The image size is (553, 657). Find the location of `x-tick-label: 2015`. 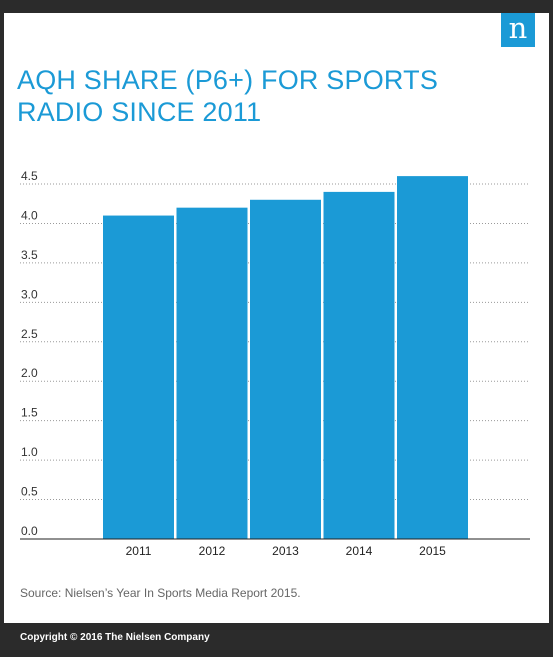

x-tick-label: 2015 is located at coordinates (432, 551).